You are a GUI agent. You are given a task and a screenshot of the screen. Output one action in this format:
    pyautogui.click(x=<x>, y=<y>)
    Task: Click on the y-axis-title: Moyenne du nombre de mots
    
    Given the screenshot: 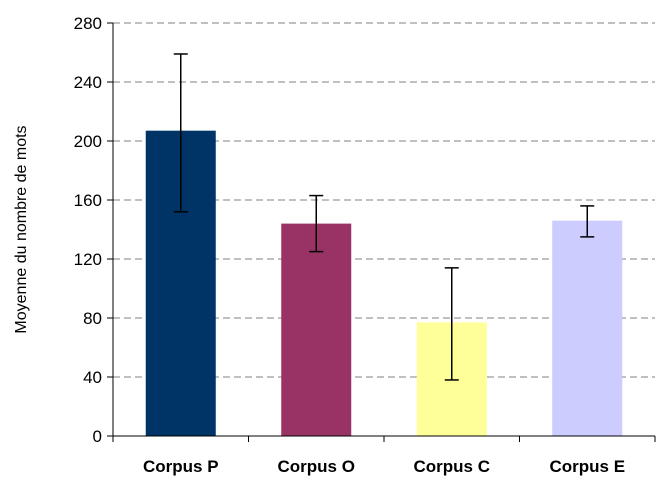 What is the action you would take?
    pyautogui.click(x=21, y=229)
    